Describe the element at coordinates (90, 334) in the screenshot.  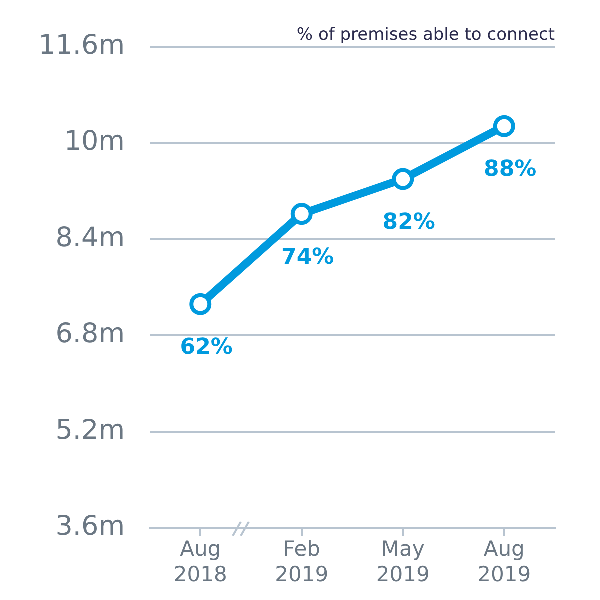
I see `y-tick-label: 6.8m` at that location.